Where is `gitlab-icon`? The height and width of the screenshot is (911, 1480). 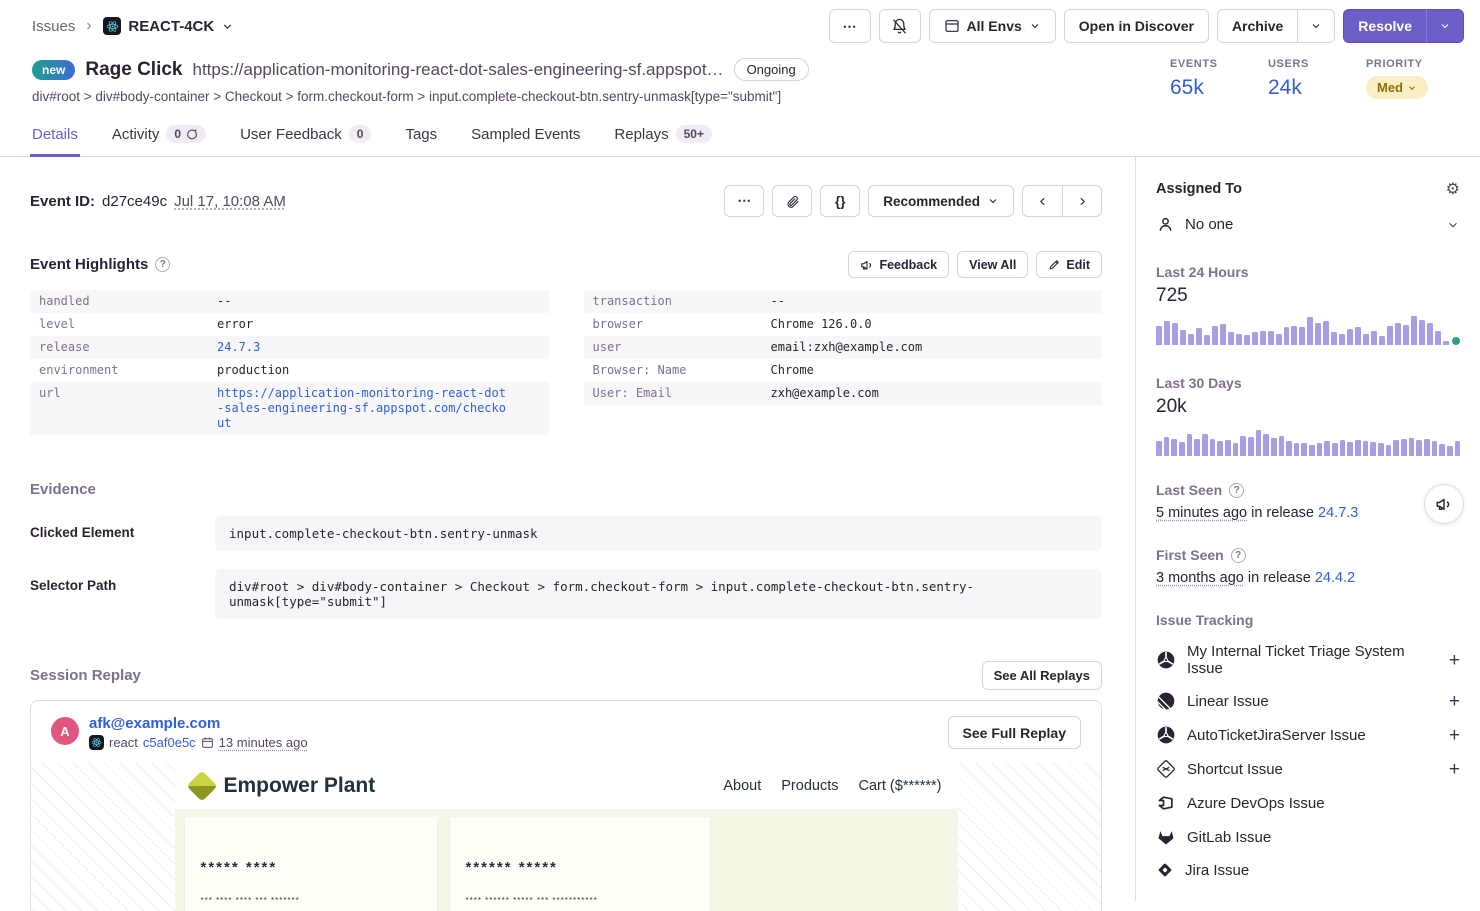 gitlab-icon is located at coordinates (1166, 838).